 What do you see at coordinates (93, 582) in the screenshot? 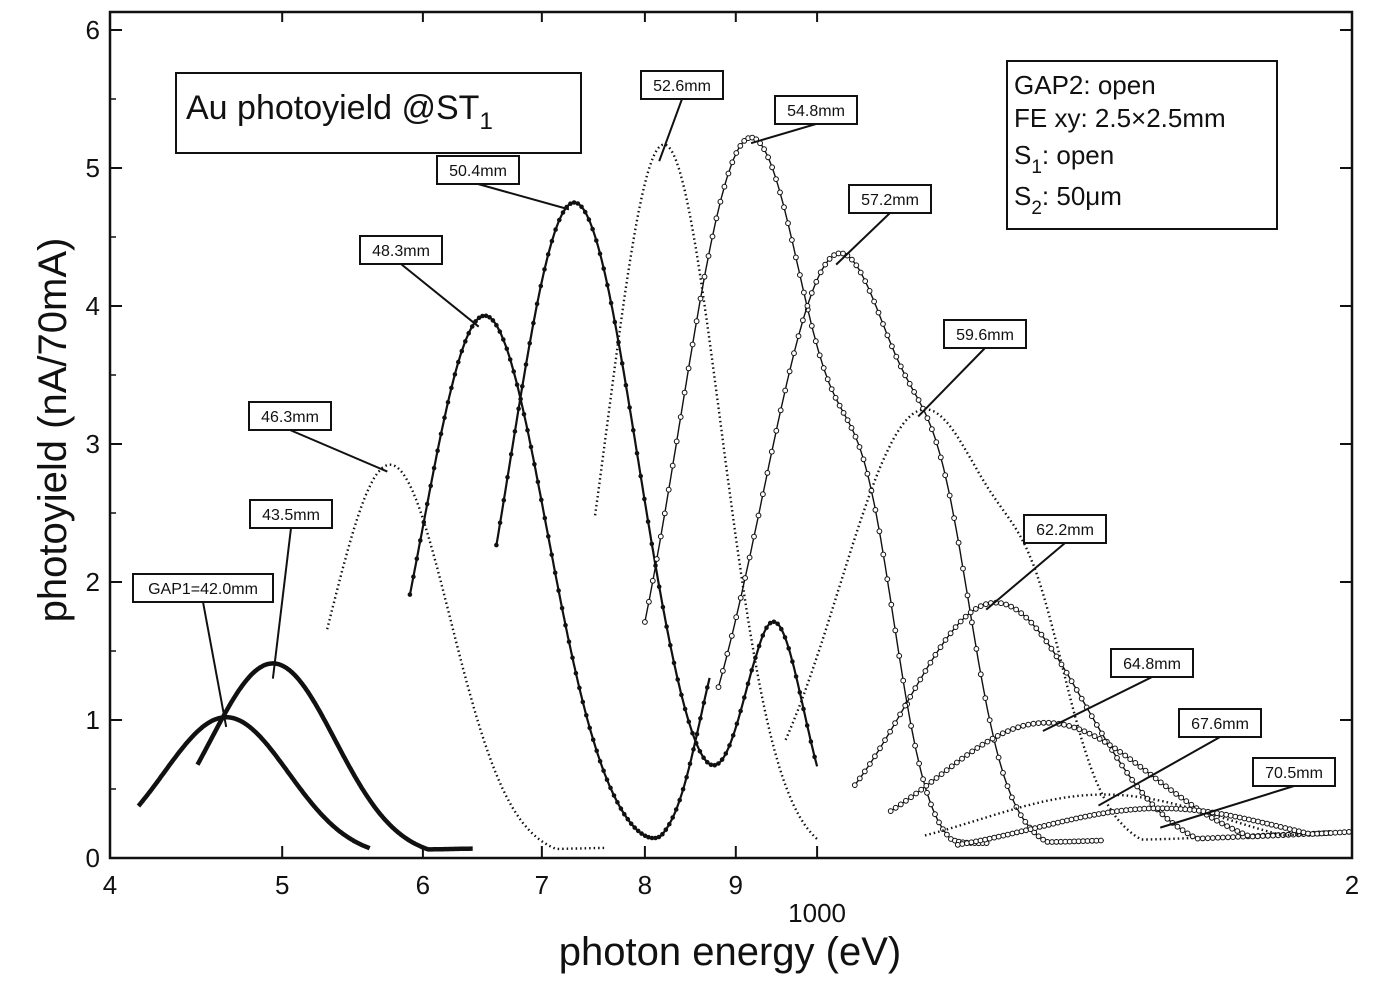
I see `y-tick-label: 2` at bounding box center [93, 582].